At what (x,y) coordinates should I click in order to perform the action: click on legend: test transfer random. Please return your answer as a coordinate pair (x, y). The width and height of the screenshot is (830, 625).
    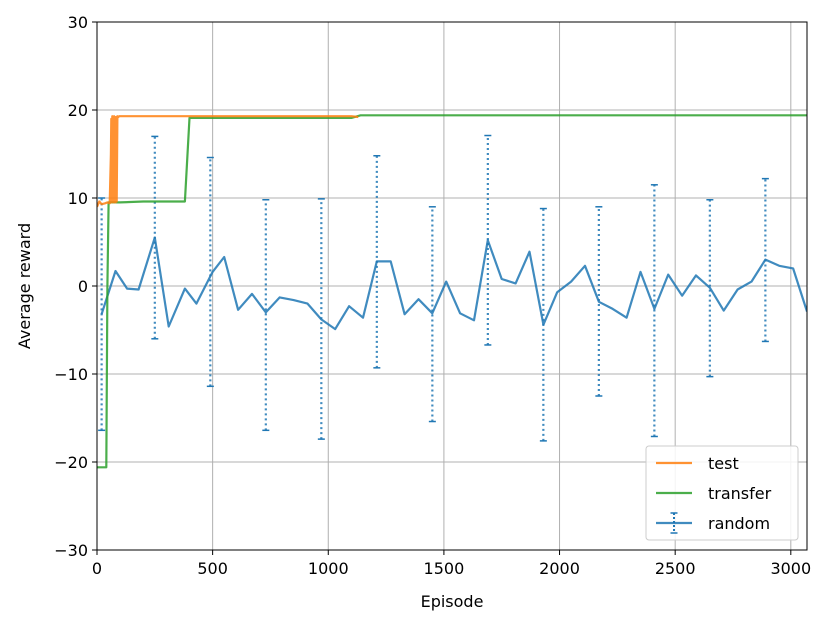
    Looking at the image, I should click on (722, 493).